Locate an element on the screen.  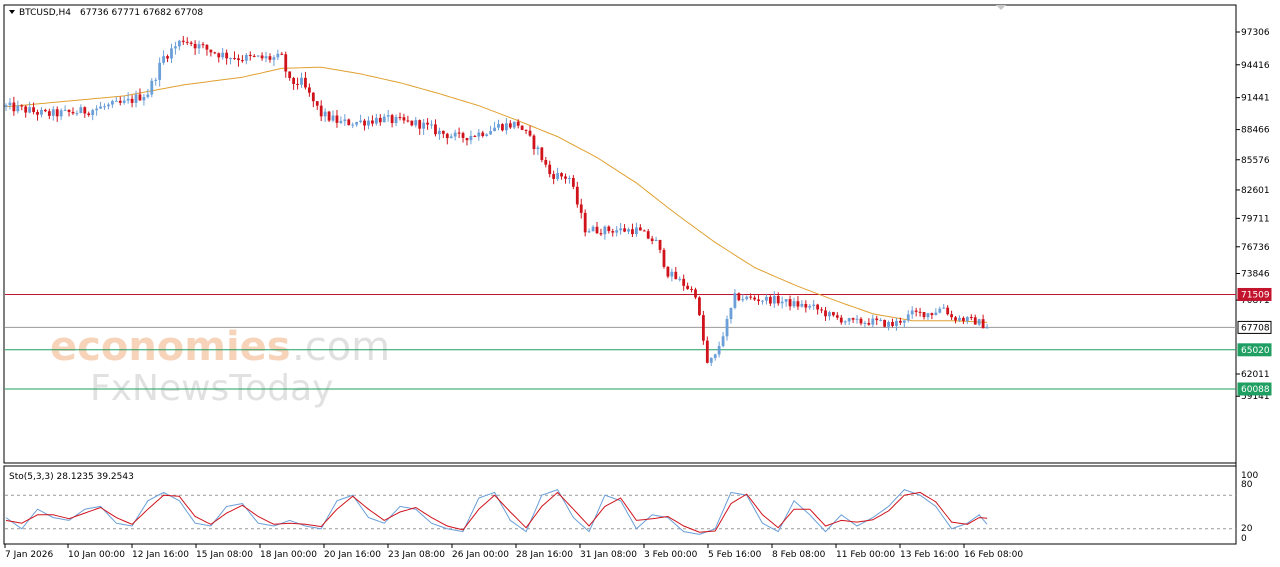
time-tick-label: 20 Jan 16:00 is located at coordinates (352, 555).